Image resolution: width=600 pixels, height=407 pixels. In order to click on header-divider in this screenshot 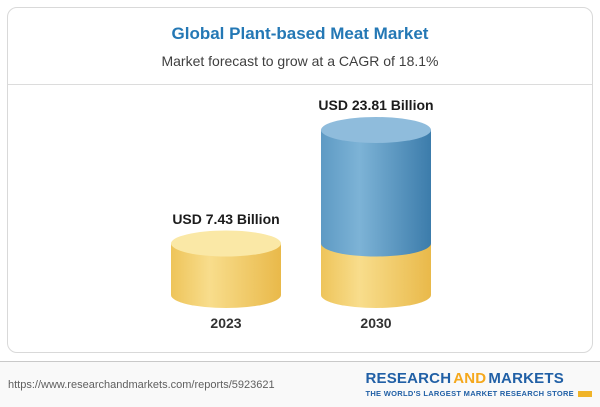, I will do `click(300, 84)`.